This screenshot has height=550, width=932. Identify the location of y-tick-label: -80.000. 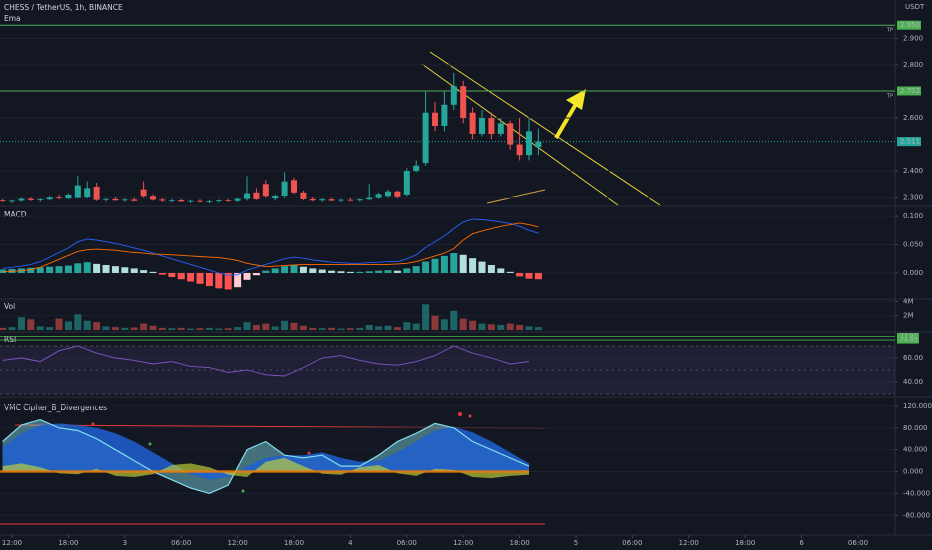
(916, 515).